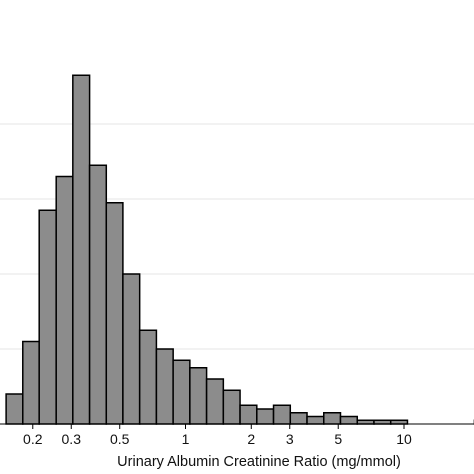  Describe the element at coordinates (217, 435) in the screenshot. I see `x-axis-ticks: 0.2 0.3 0.5 1 2 3 5 10` at that location.